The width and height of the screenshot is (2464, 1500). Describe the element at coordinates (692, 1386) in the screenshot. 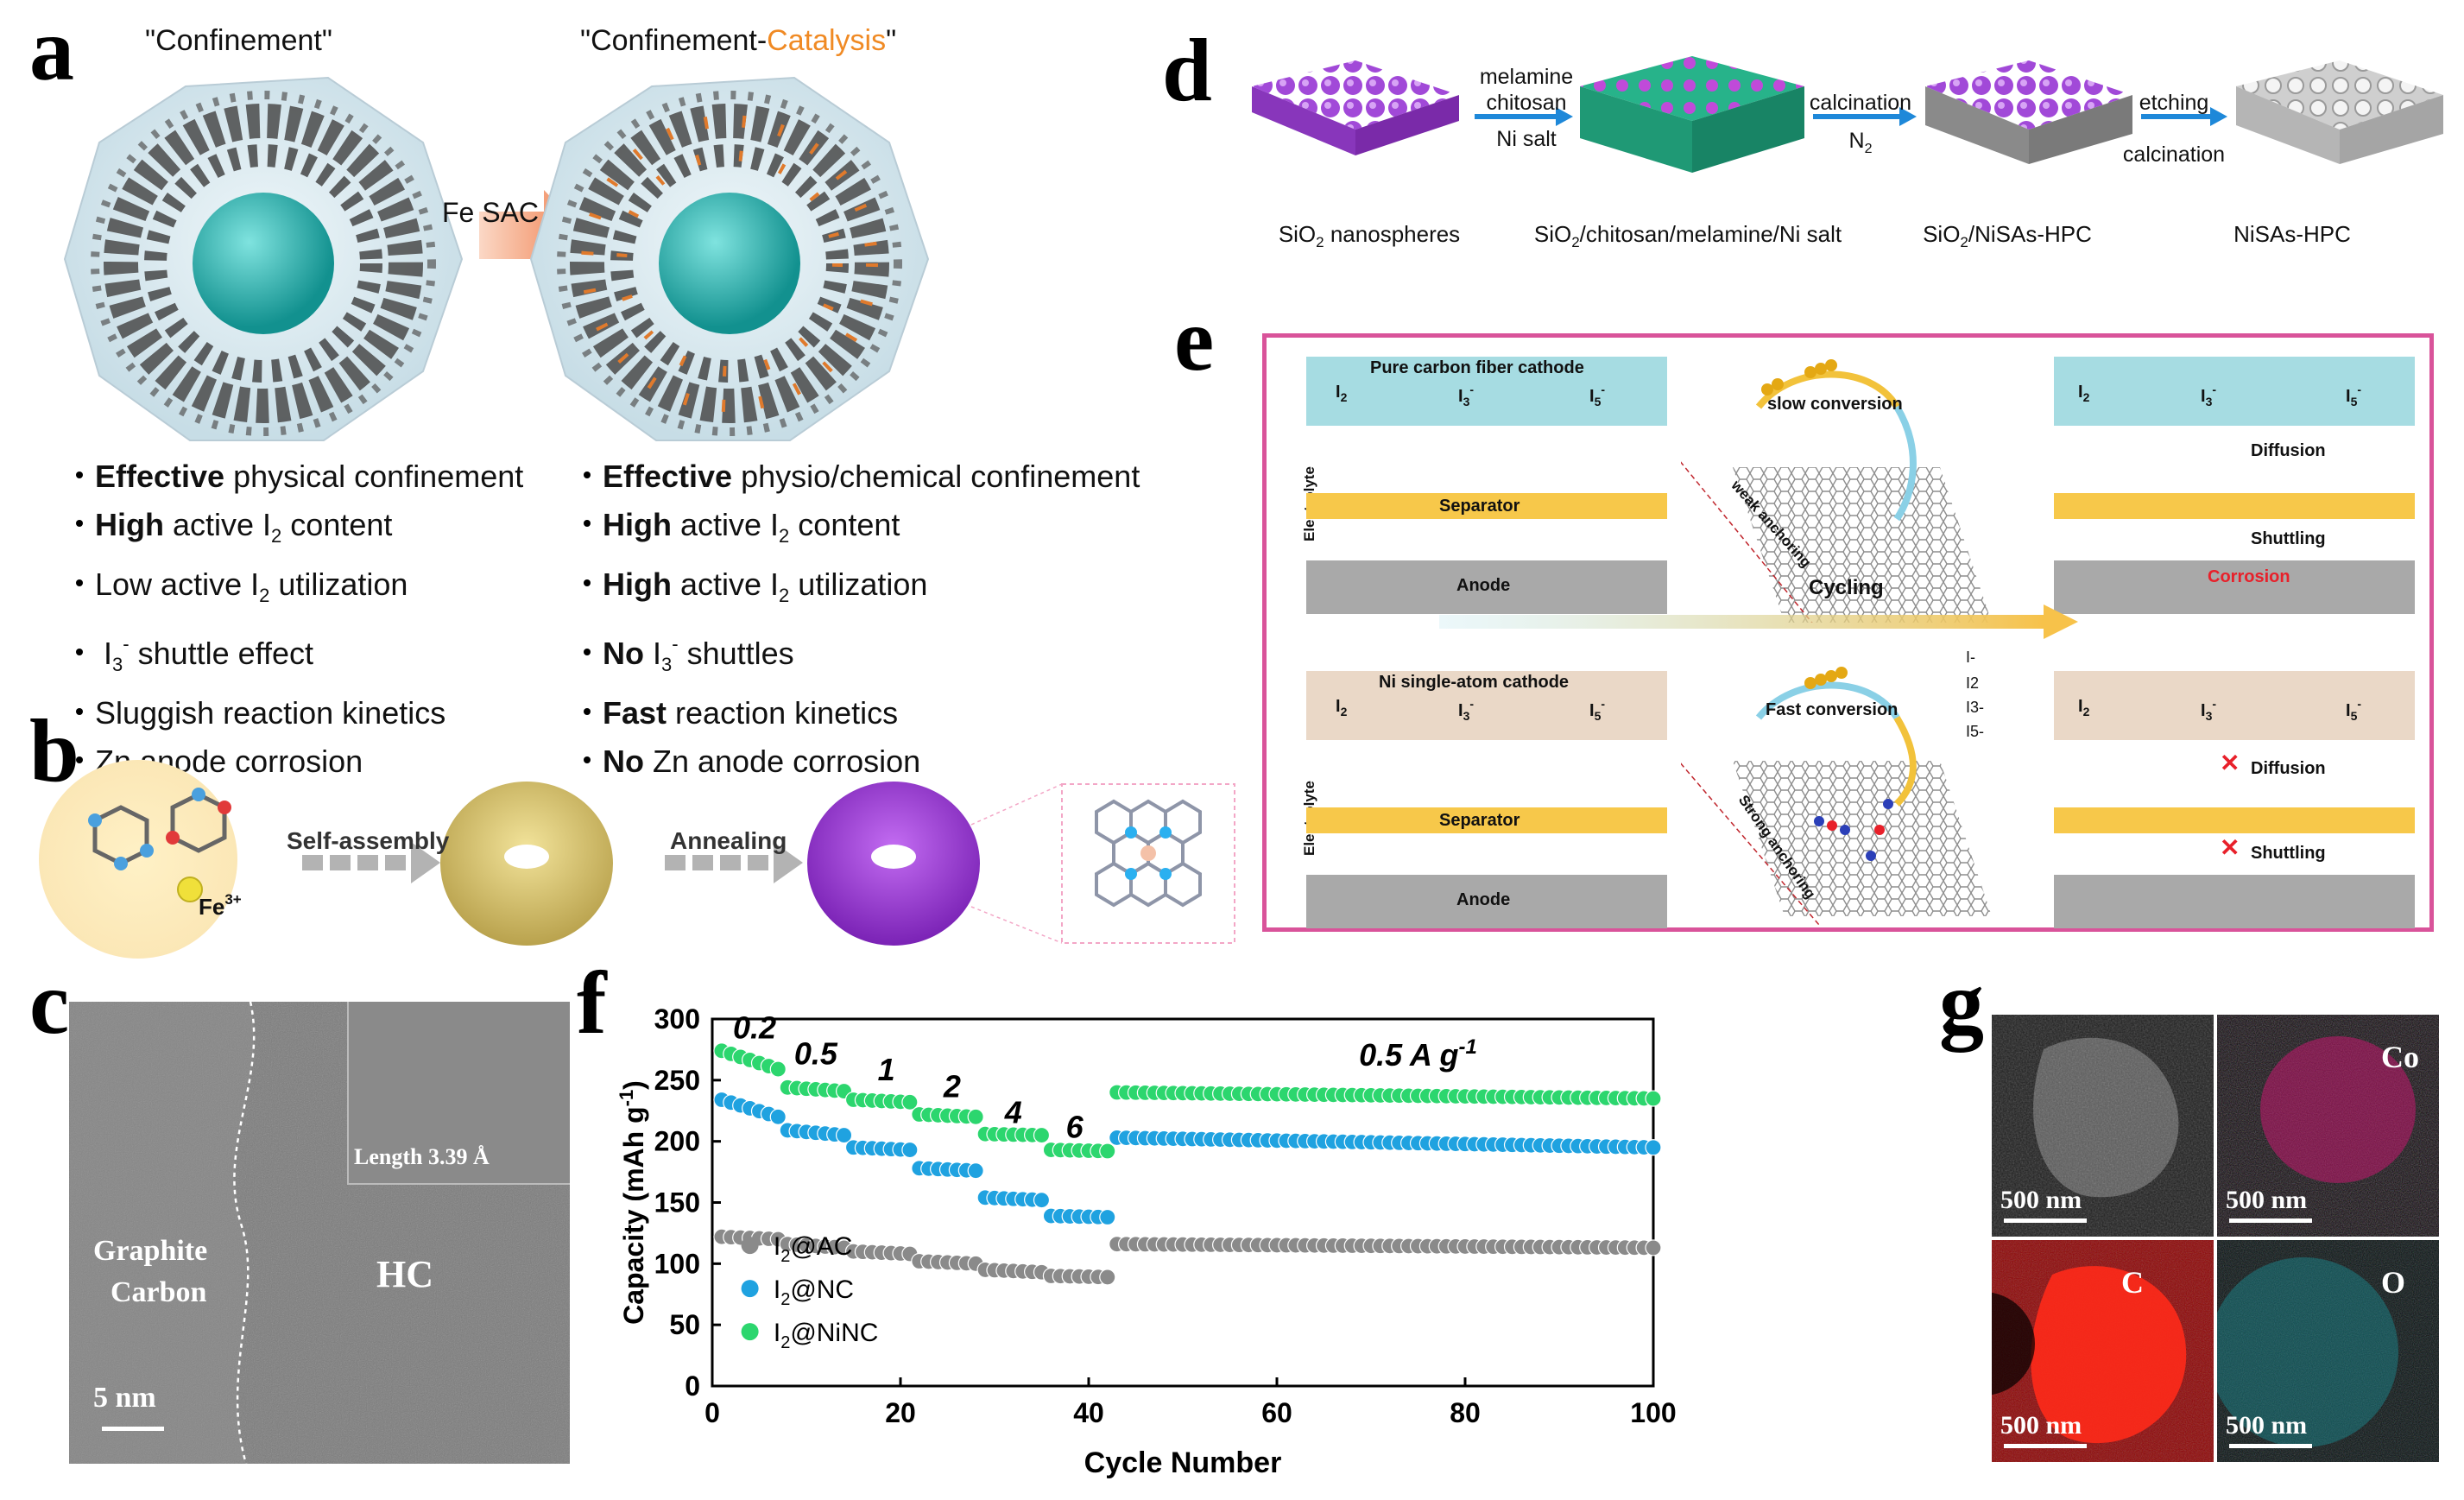

I see `y-tick-label: 0` at that location.